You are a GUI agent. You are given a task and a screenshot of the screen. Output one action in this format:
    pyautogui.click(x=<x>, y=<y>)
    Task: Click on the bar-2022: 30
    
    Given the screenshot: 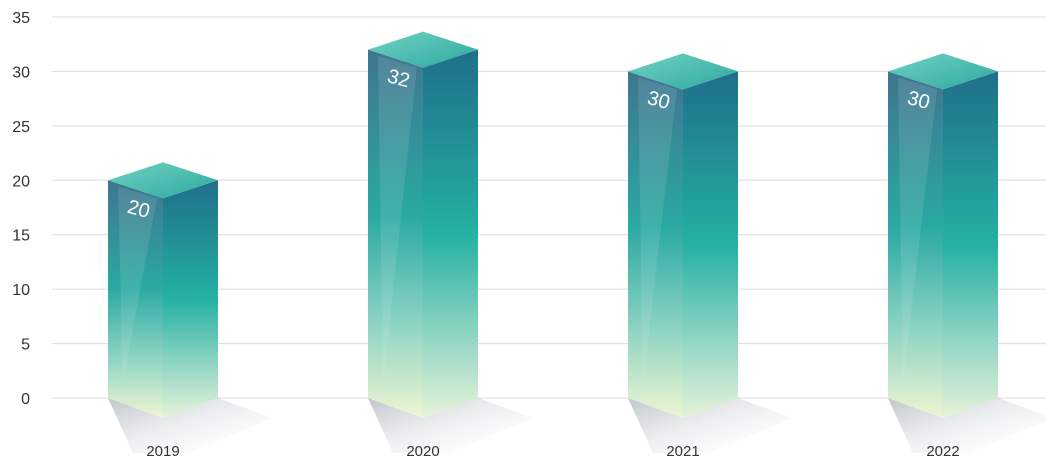 What is the action you would take?
    pyautogui.click(x=967, y=253)
    